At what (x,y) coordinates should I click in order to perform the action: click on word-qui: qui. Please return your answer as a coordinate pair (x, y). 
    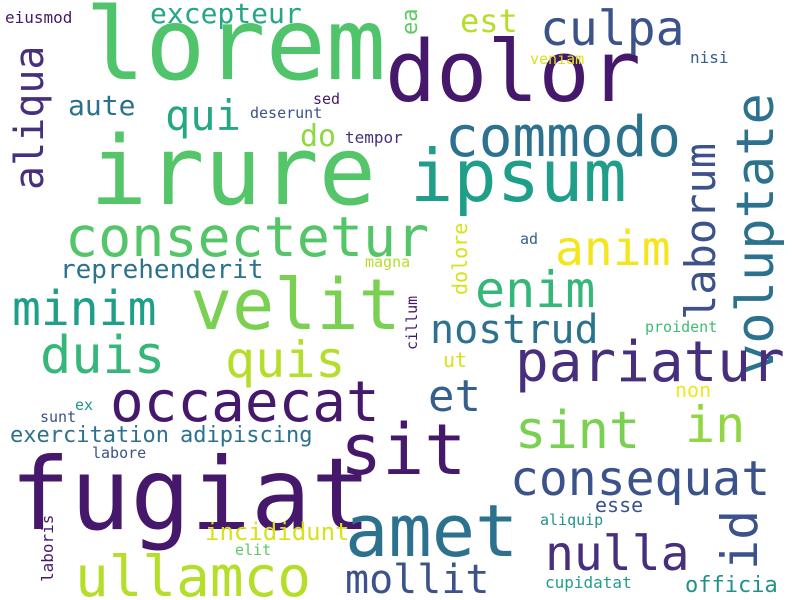
    Looking at the image, I should click on (203, 115).